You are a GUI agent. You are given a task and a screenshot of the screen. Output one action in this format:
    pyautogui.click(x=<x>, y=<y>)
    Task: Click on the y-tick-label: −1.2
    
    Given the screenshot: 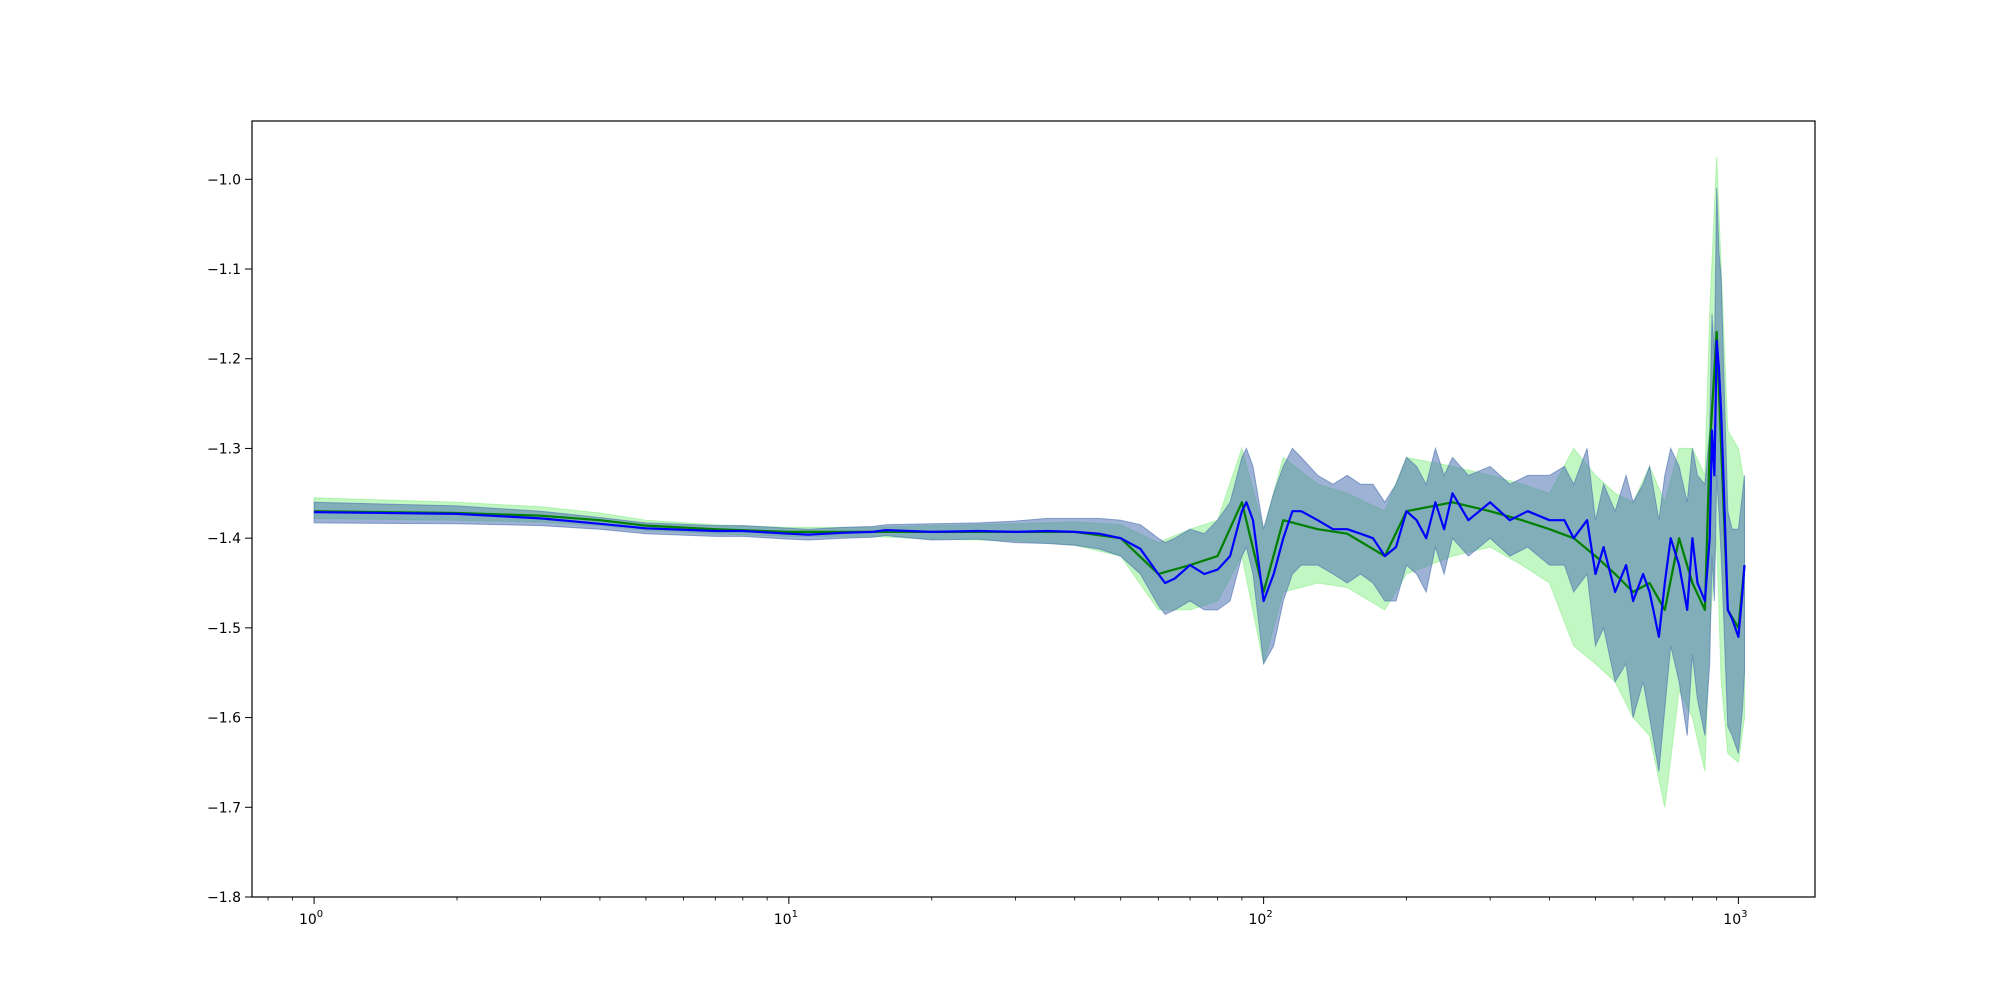 What is the action you would take?
    pyautogui.click(x=224, y=360)
    